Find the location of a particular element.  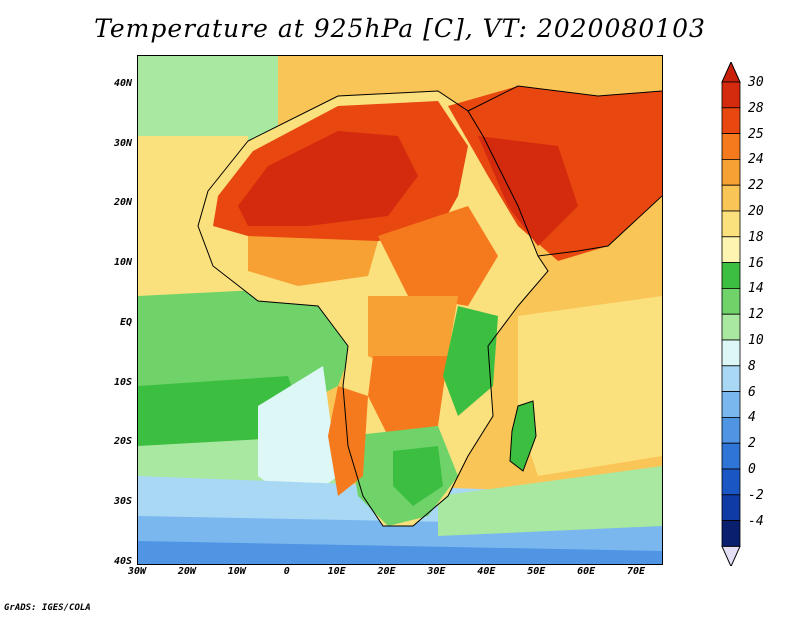

colorbar-label: -4 is located at coordinates (756, 521).